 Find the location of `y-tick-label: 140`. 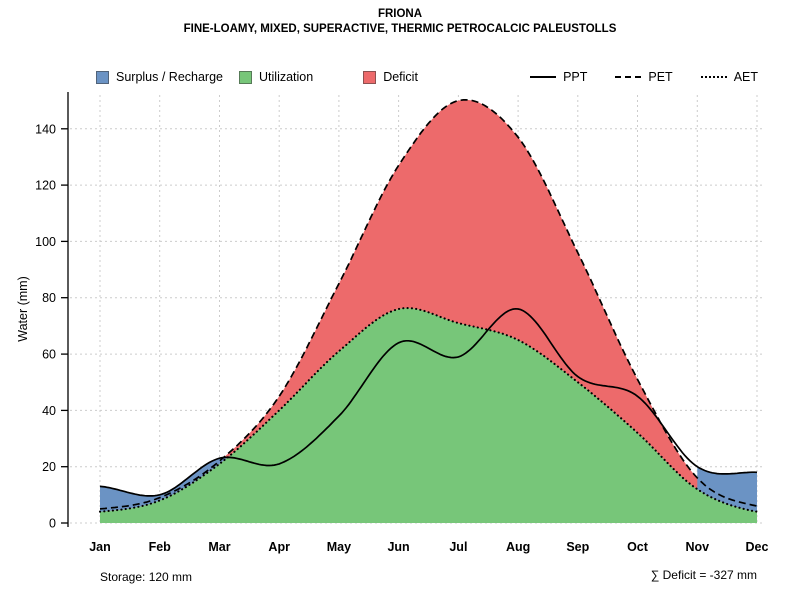

y-tick-label: 140 is located at coordinates (45, 129).